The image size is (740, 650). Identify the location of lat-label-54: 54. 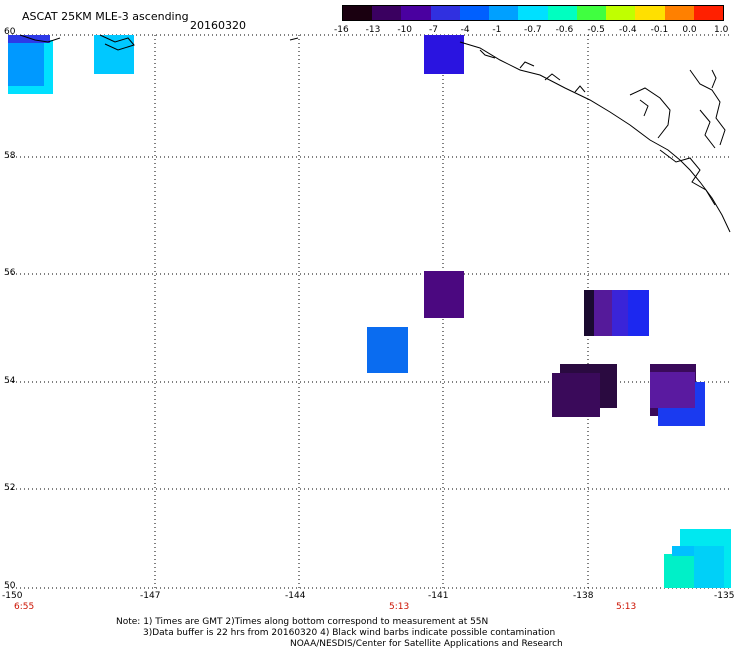
(10, 381).